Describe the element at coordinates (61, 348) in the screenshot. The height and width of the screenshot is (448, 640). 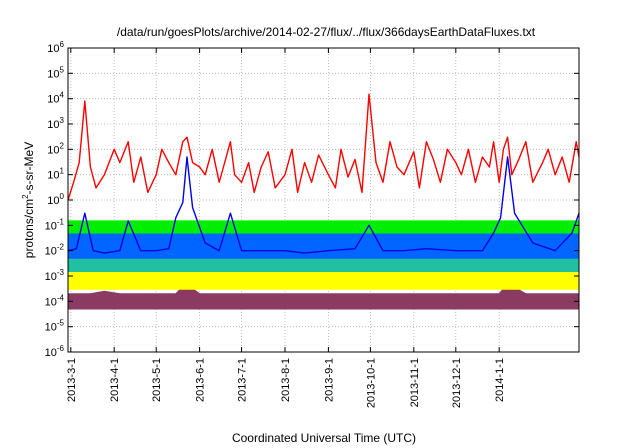
I see `y-tick-exponent: -6` at that location.